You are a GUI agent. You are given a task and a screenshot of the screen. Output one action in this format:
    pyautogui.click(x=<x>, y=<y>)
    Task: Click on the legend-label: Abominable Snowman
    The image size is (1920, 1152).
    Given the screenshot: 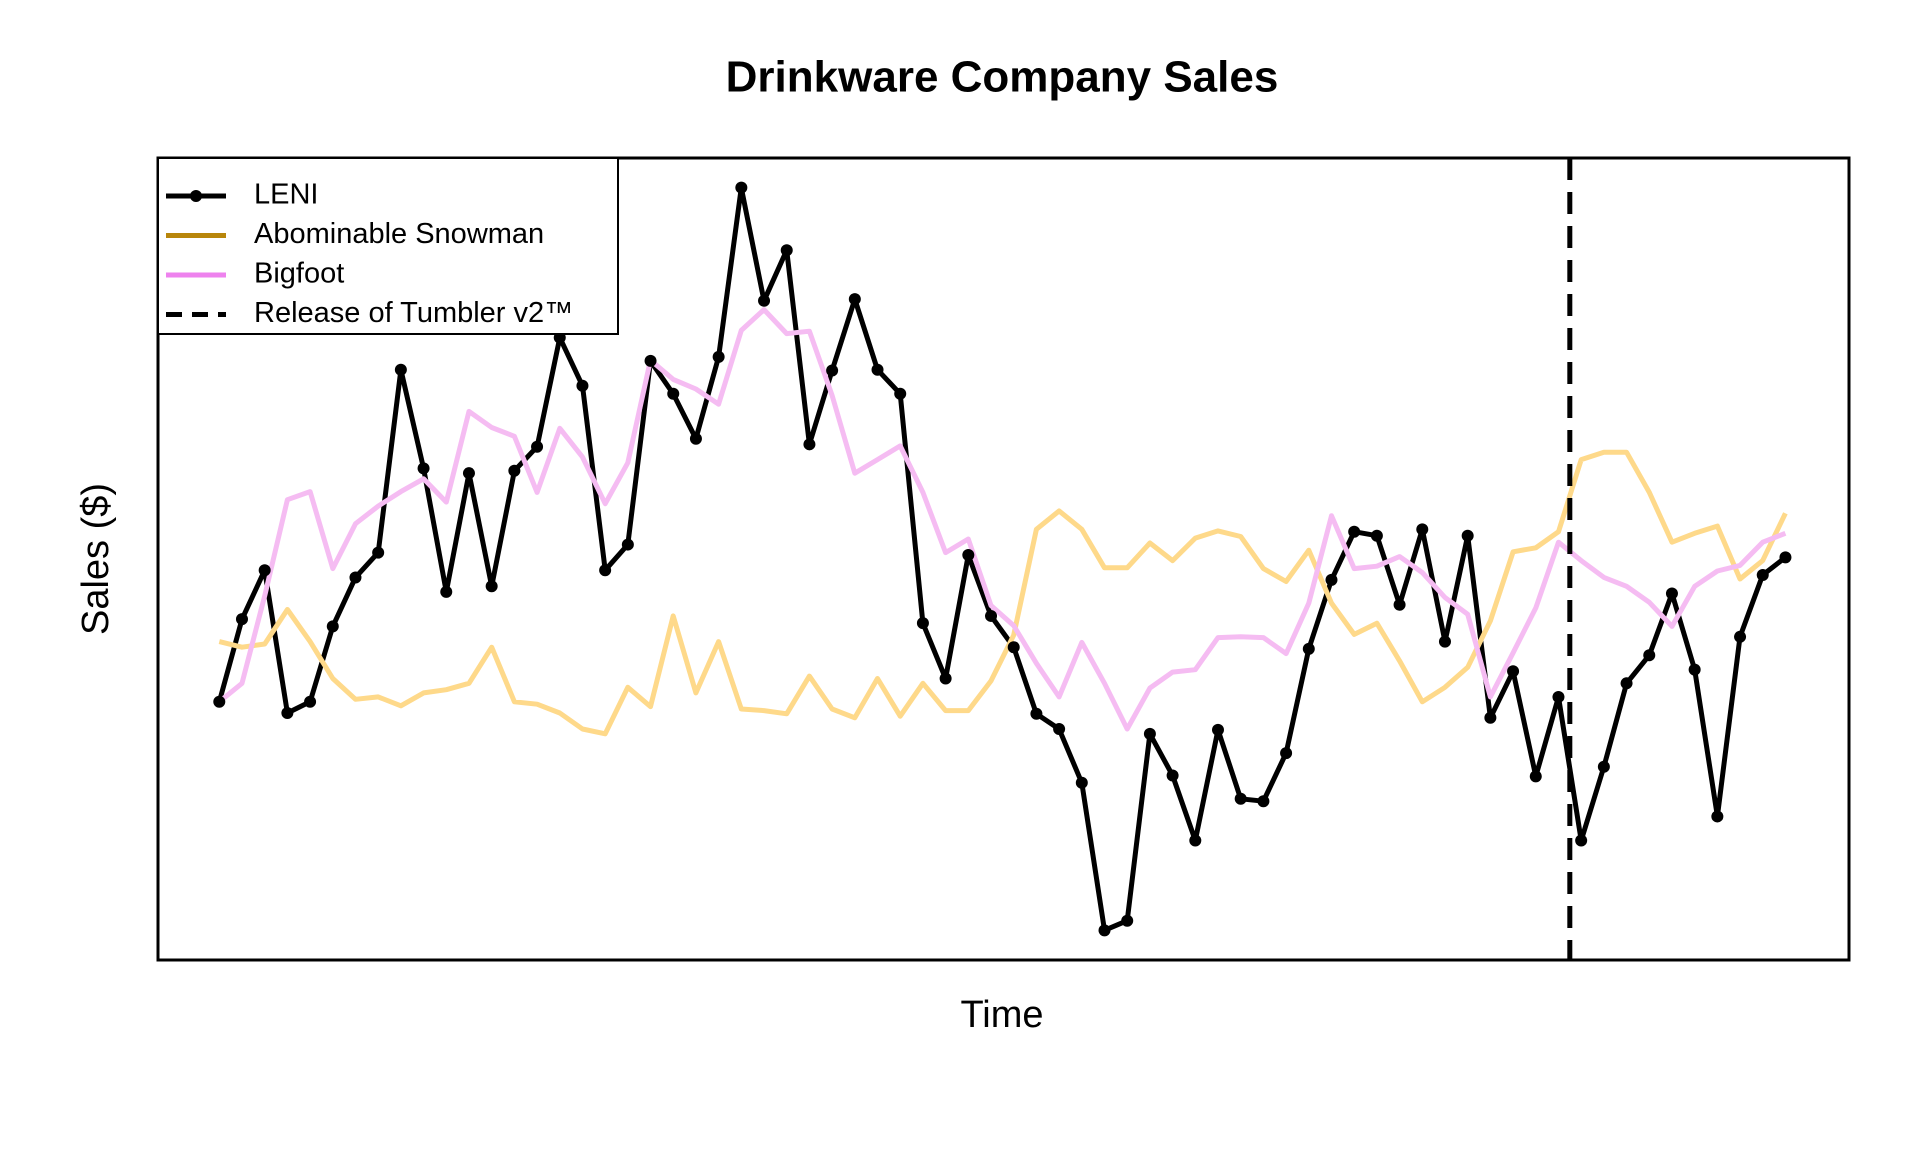 What is the action you would take?
    pyautogui.click(x=399, y=234)
    